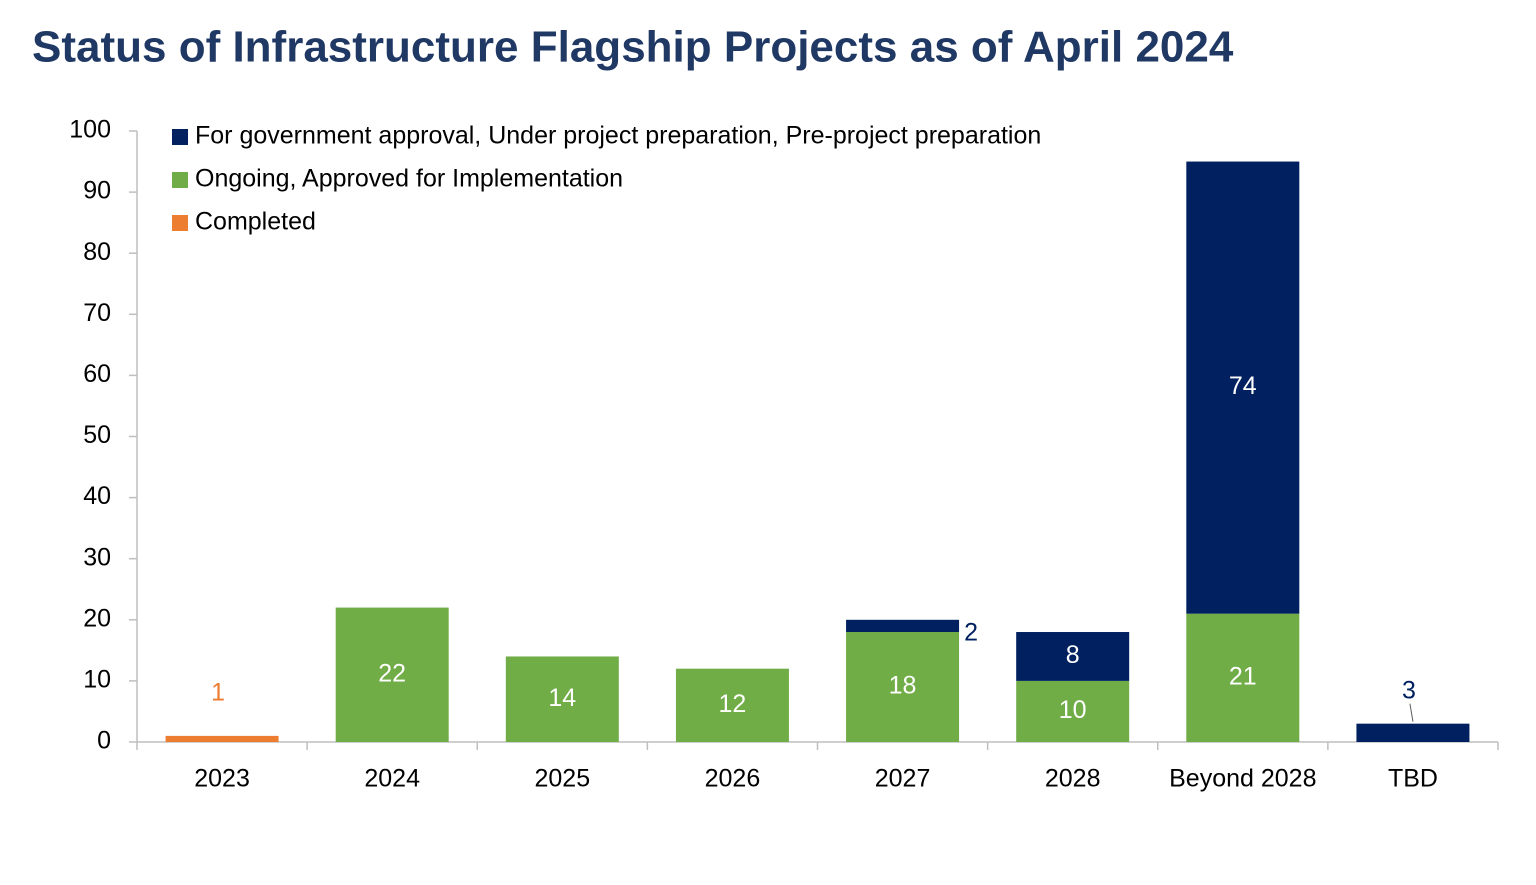  Describe the element at coordinates (218, 692) in the screenshot. I see `value-label: 1` at that location.